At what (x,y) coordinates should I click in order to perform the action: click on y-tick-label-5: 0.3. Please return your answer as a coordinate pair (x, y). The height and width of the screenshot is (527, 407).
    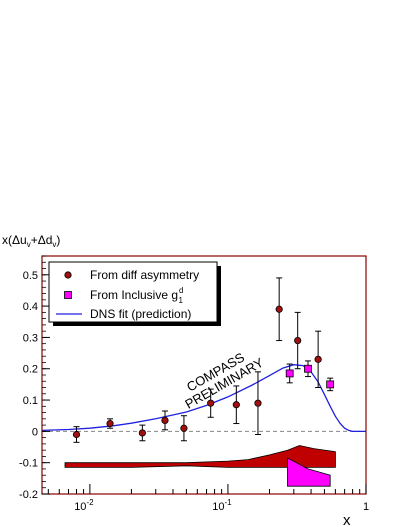
    Looking at the image, I should click on (30, 338).